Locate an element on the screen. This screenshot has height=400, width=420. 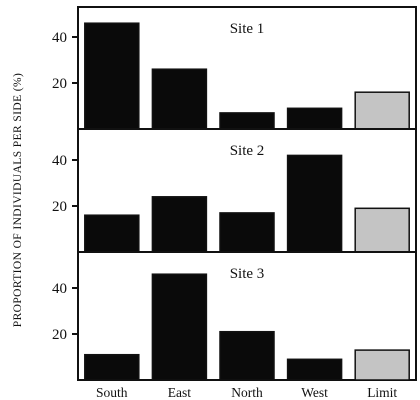
x-tick-label-west: West is located at coordinates (314, 392).